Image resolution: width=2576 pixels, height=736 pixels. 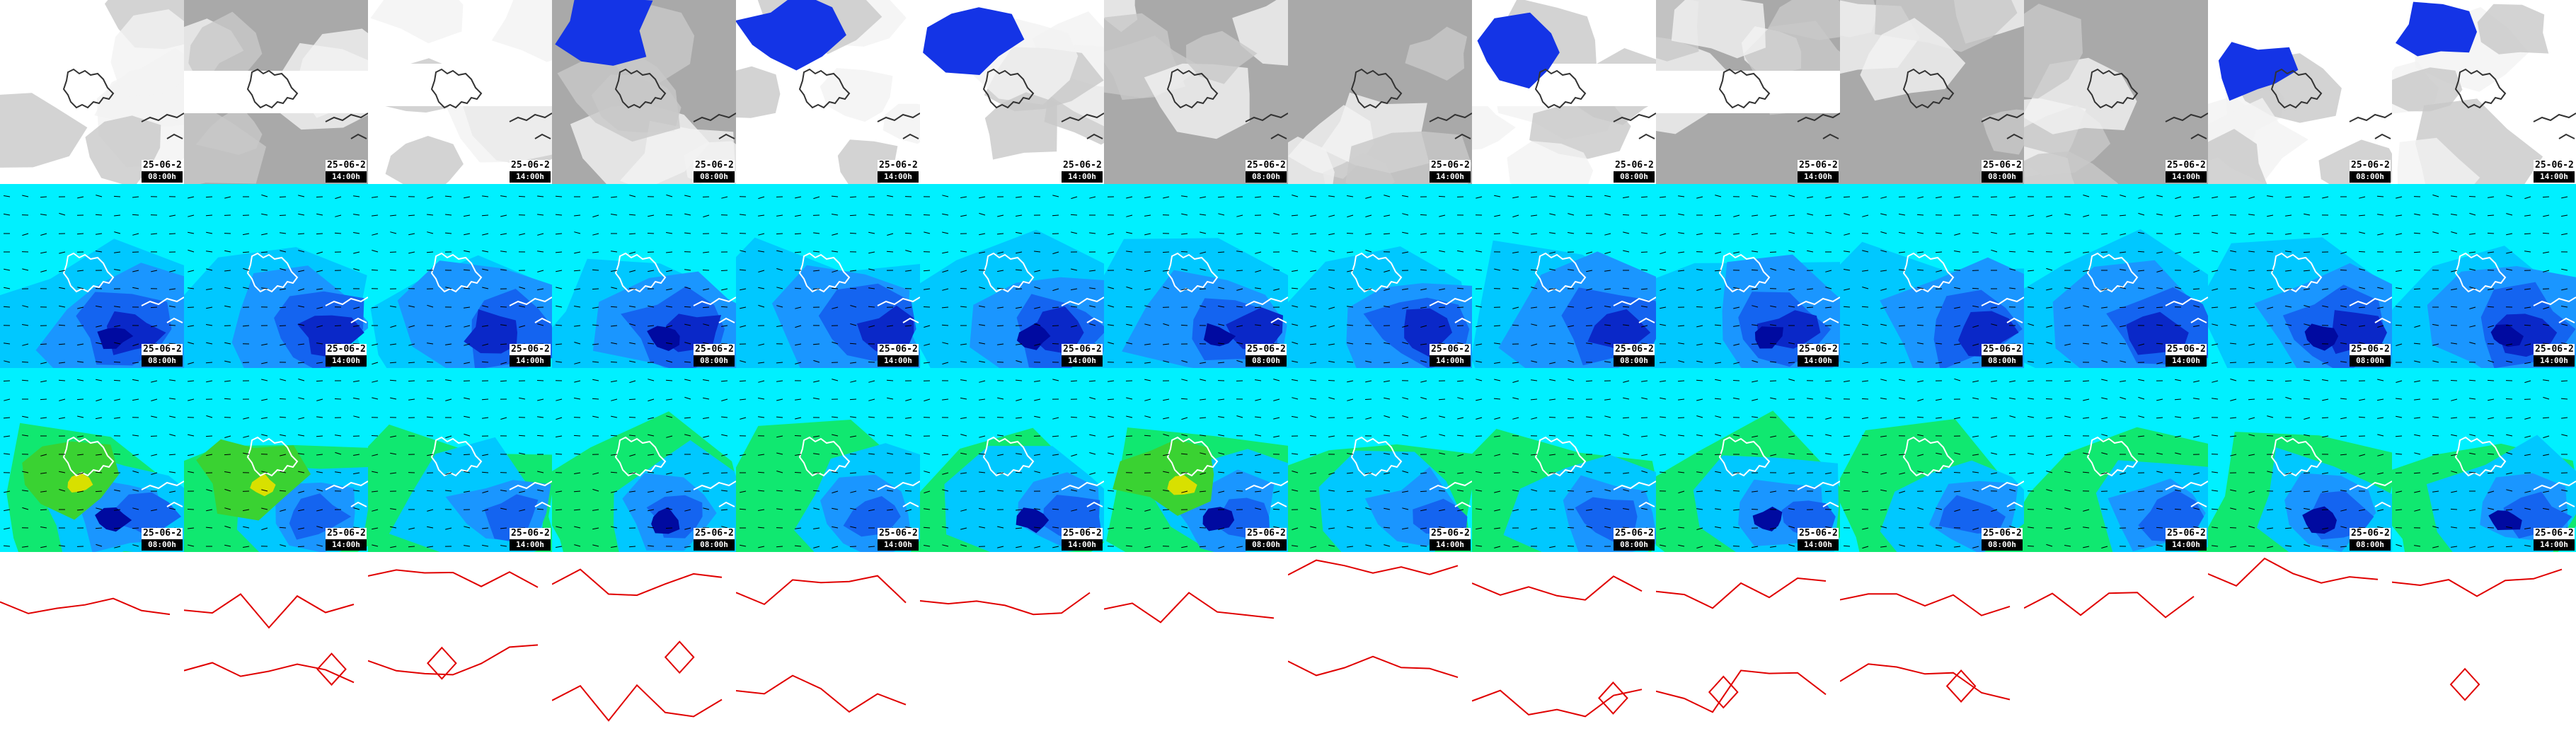 What do you see at coordinates (1082, 355) in the screenshot?
I see `timestamp-label: 25-06-2 14:00h` at bounding box center [1082, 355].